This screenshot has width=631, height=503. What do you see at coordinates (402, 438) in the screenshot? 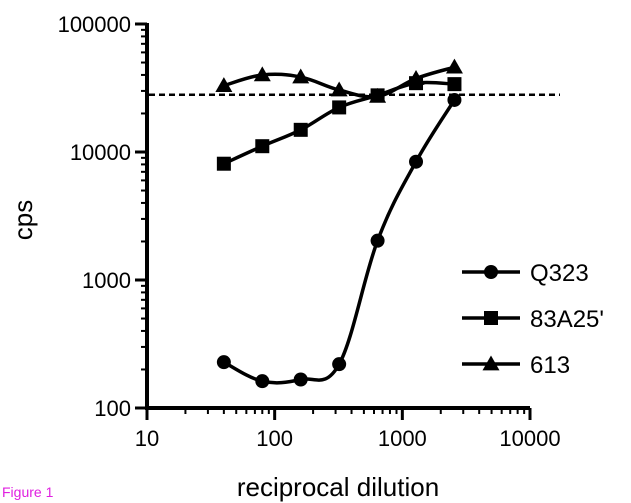
I see `x-tick-label: 1000` at bounding box center [402, 438].